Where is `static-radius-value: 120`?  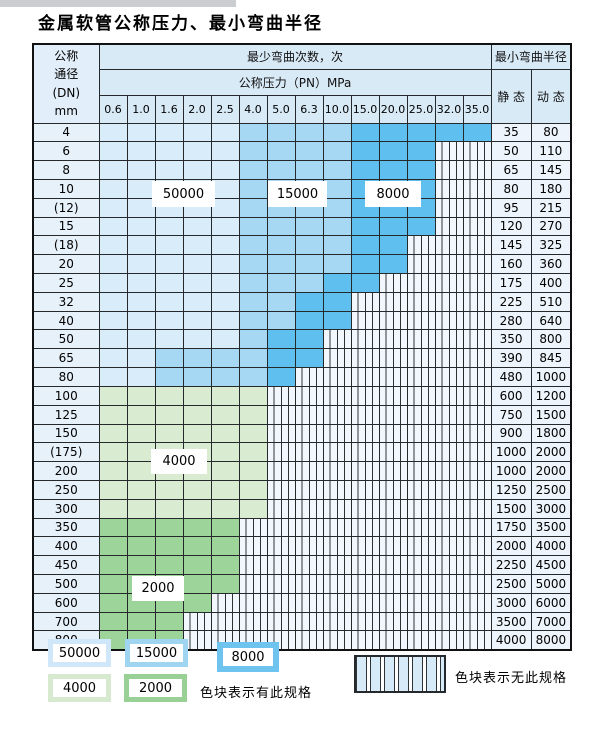
static-radius-value: 120 is located at coordinates (511, 226).